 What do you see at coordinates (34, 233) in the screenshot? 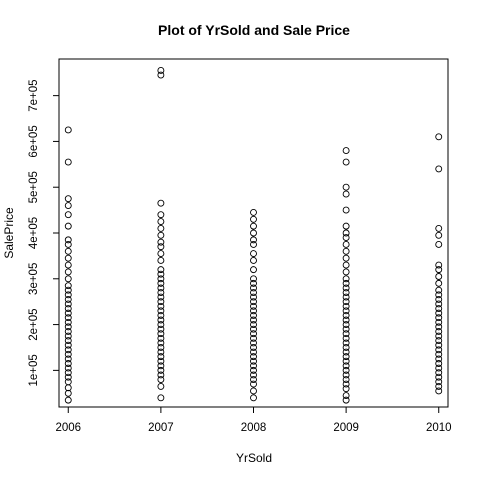
I see `y-tick-label-4e+05: 4e+05` at bounding box center [34, 233].